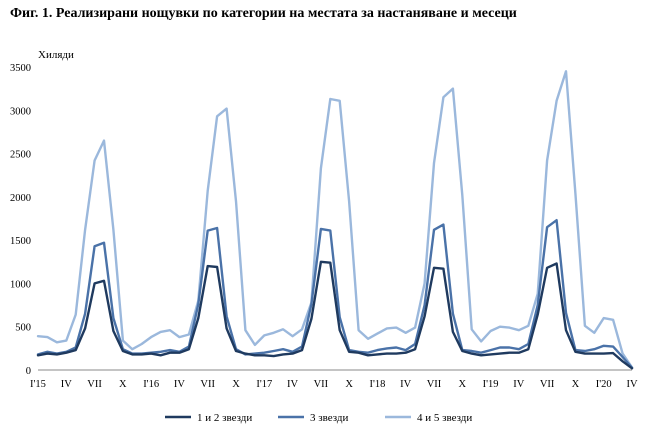  Describe the element at coordinates (329, 418) in the screenshot. I see `legend-label: 3 звезди` at that location.